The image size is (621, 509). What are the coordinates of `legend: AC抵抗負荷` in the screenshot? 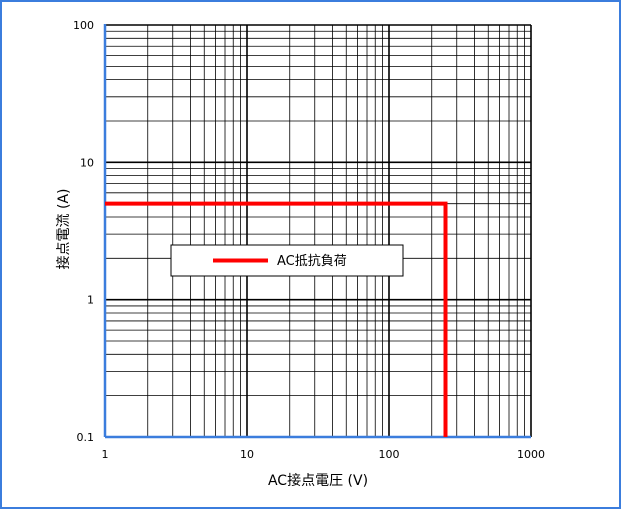 It's located at (287, 260).